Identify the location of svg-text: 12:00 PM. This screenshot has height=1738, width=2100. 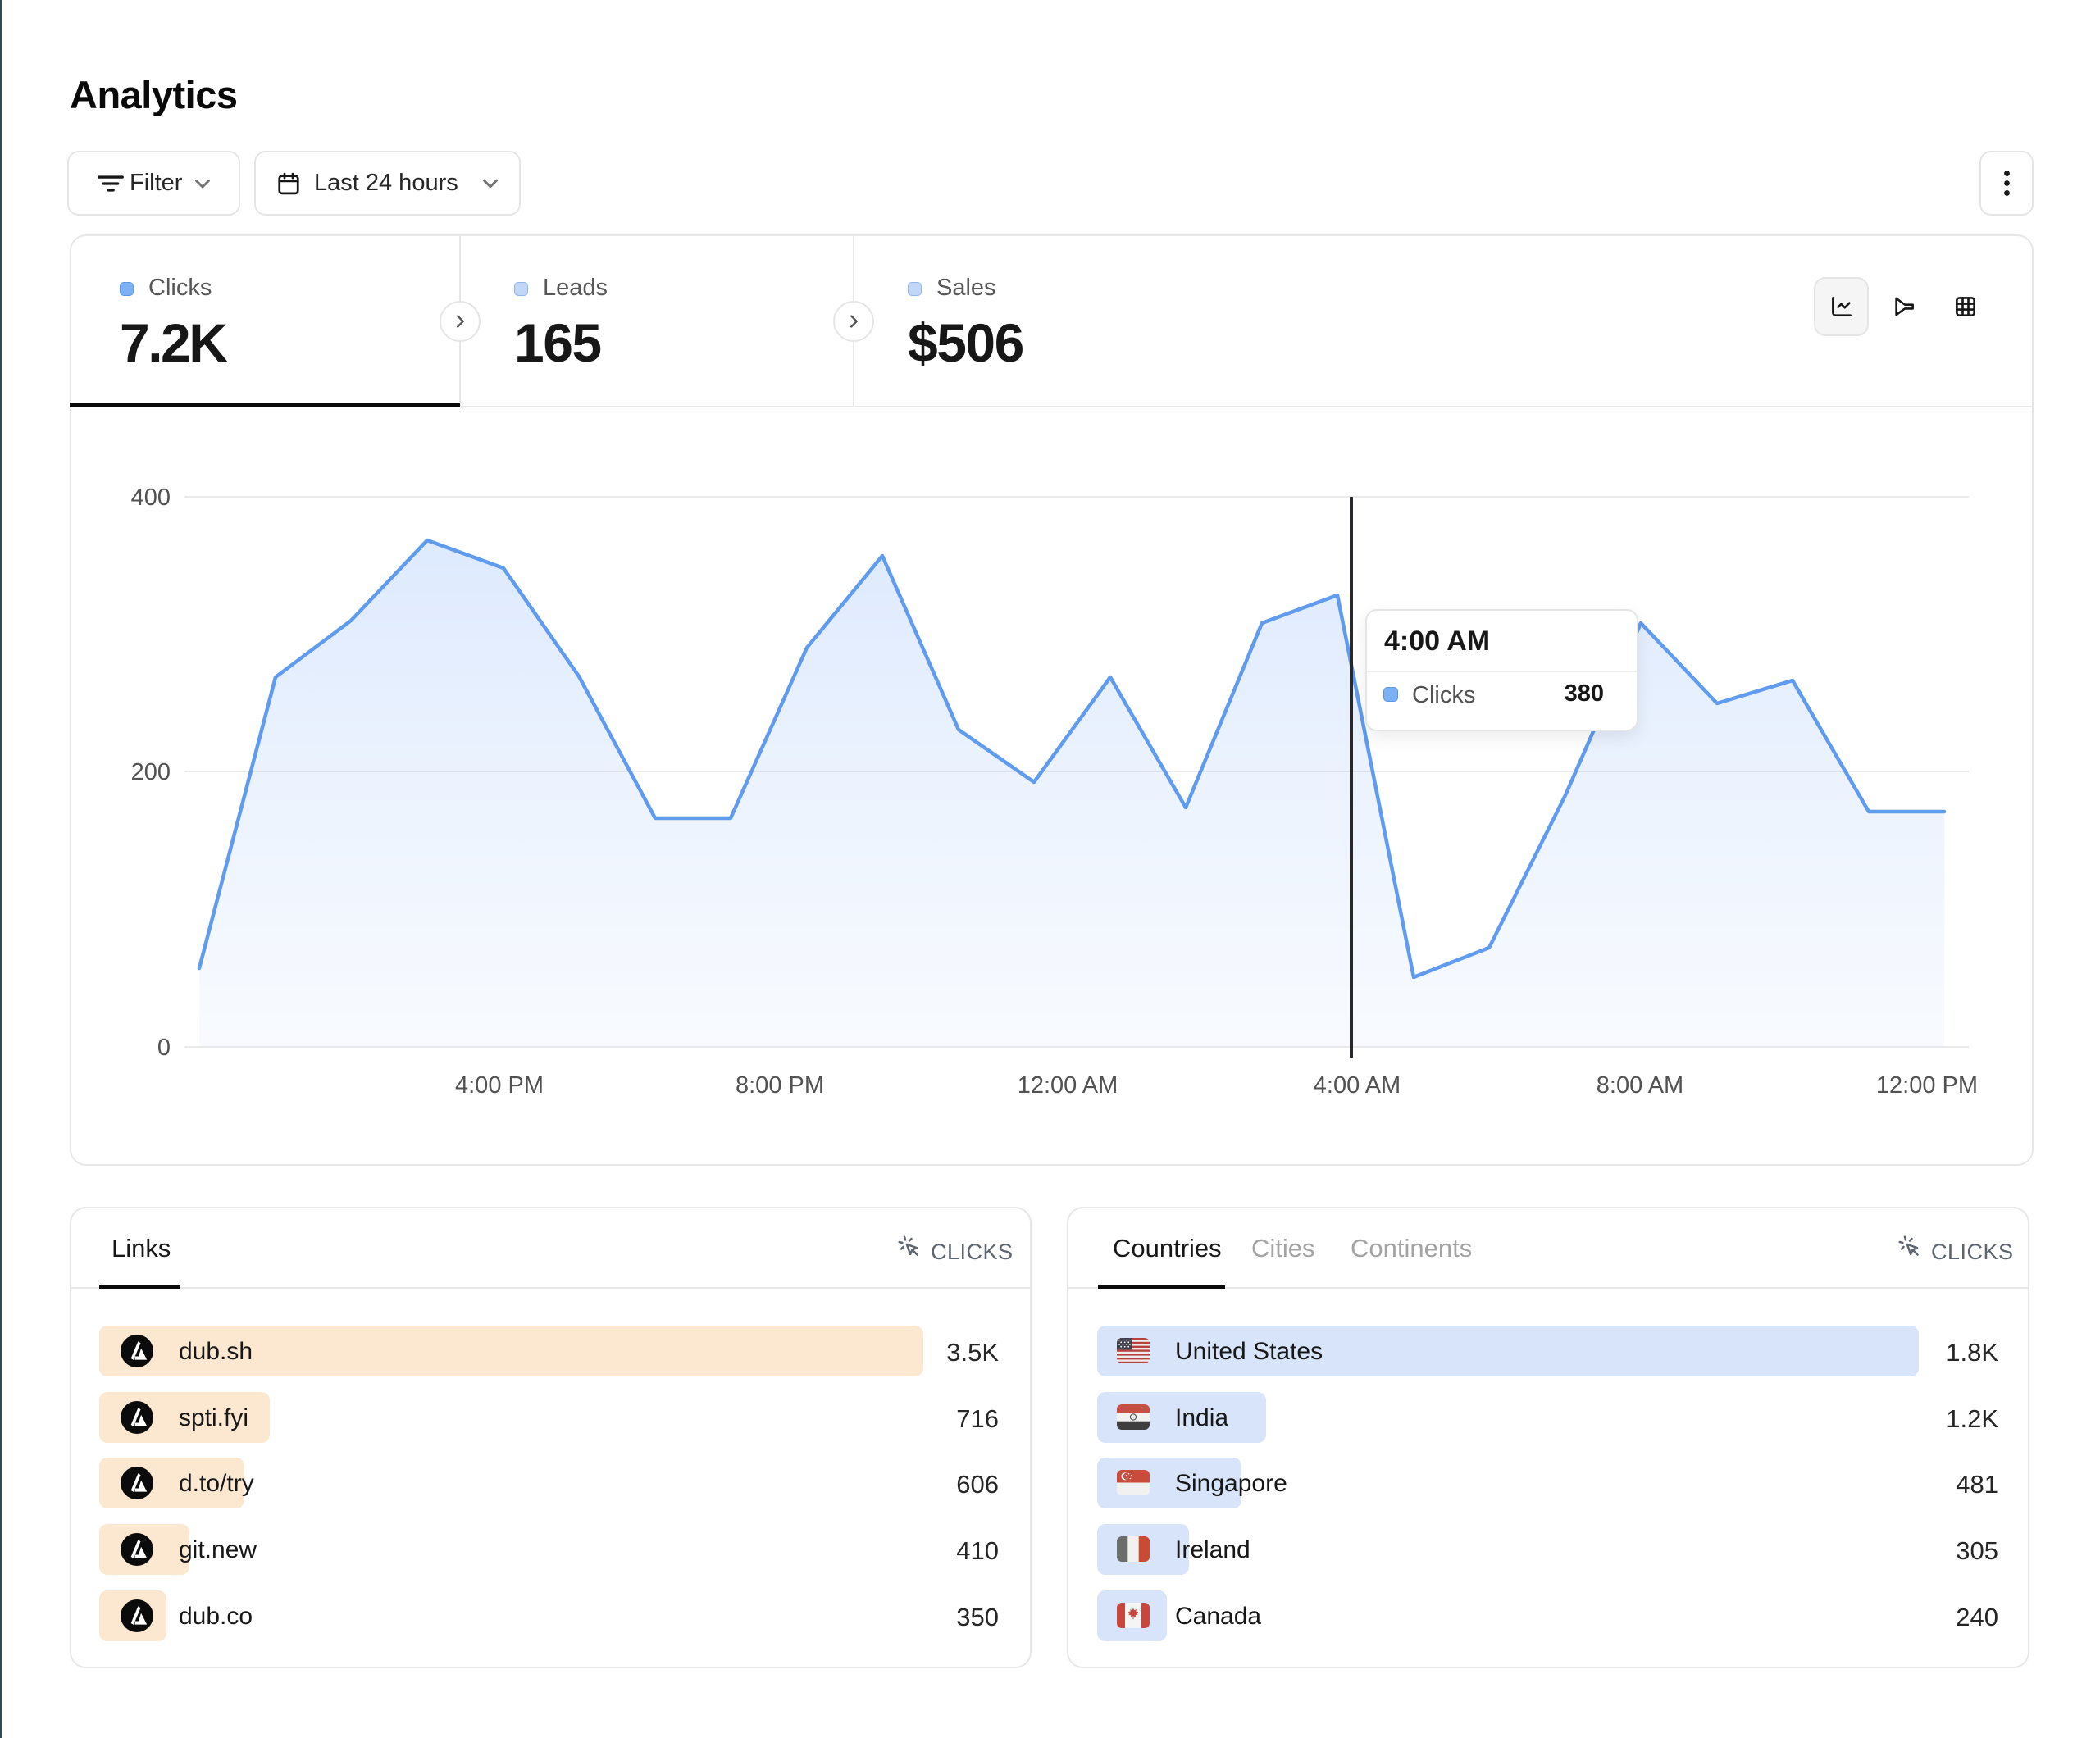
(1927, 1085).